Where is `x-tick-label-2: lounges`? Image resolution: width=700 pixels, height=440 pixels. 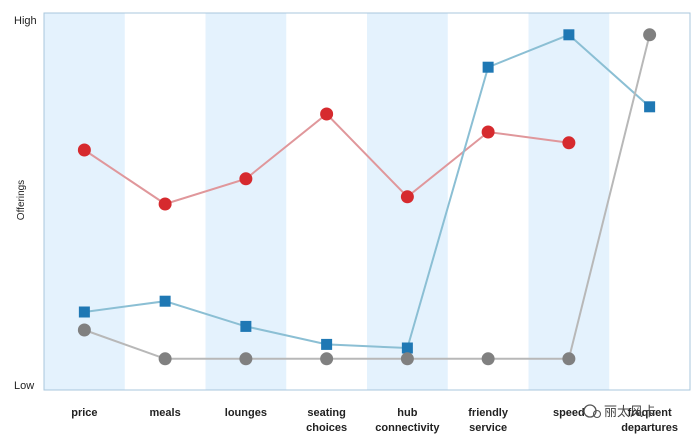
x-tick-label-2: lounges is located at coordinates (246, 413).